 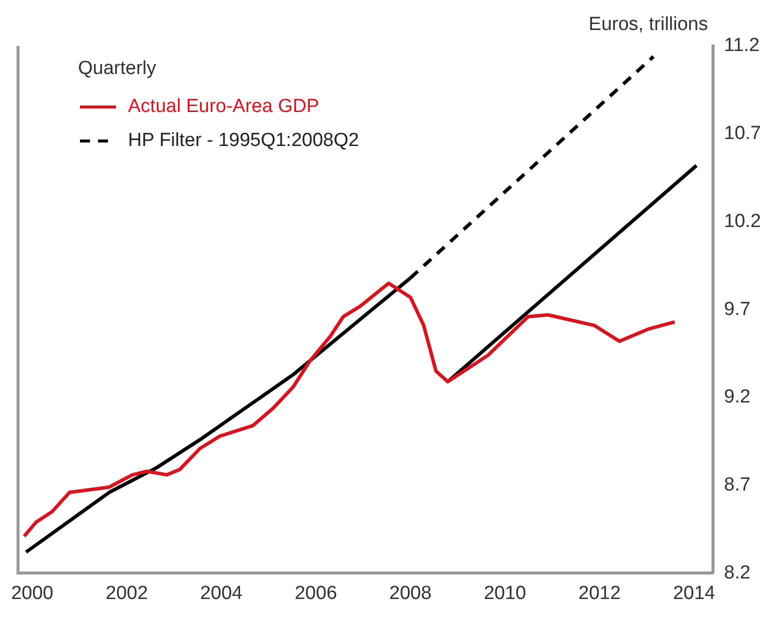 What do you see at coordinates (743, 133) in the screenshot?
I see `y-tick-label: 10.7` at bounding box center [743, 133].